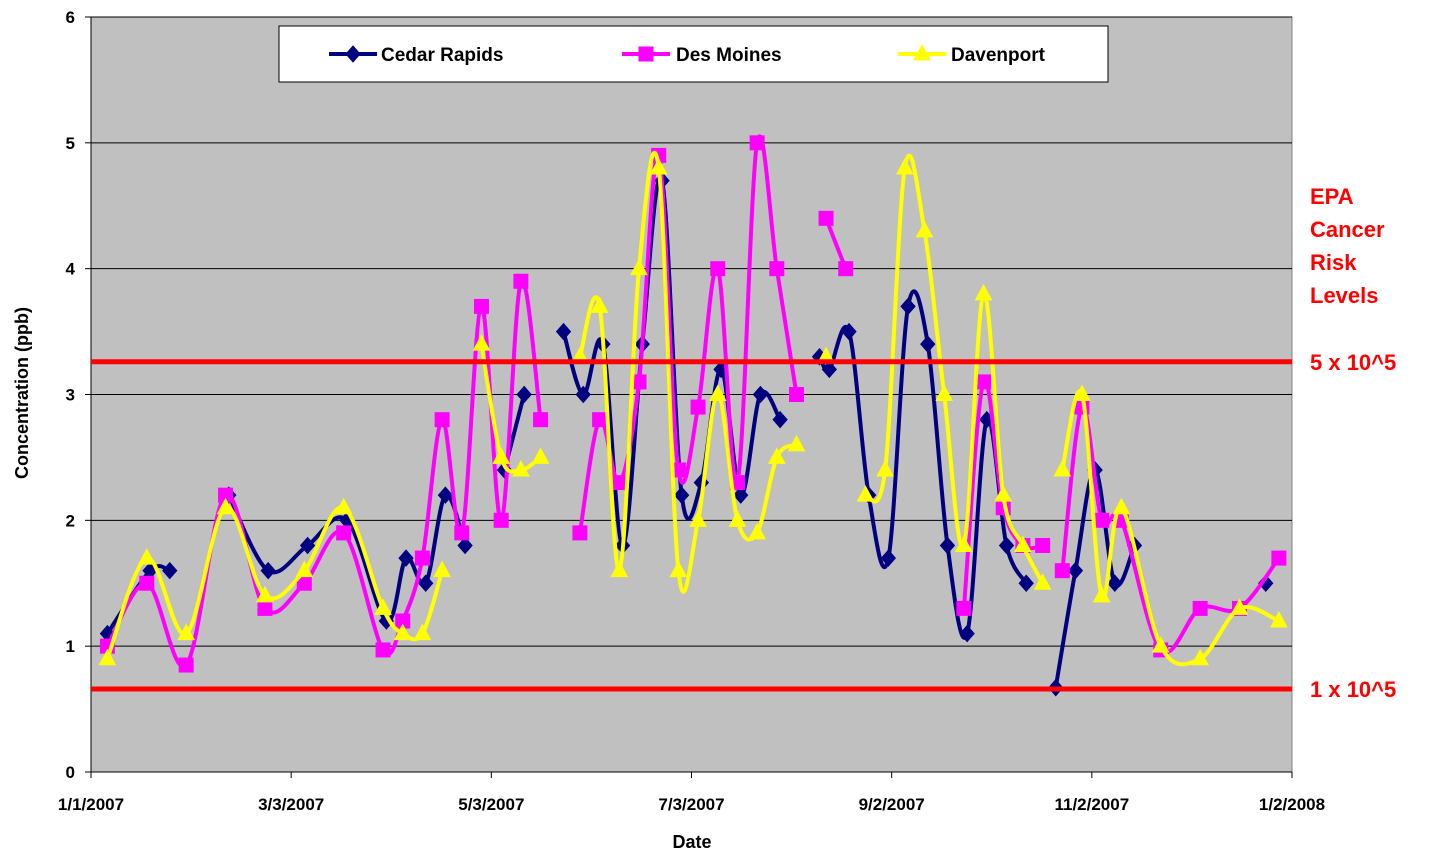 The width and height of the screenshot is (1431, 854). Describe the element at coordinates (70, 520) in the screenshot. I see `y-tick-label: 2` at that location.